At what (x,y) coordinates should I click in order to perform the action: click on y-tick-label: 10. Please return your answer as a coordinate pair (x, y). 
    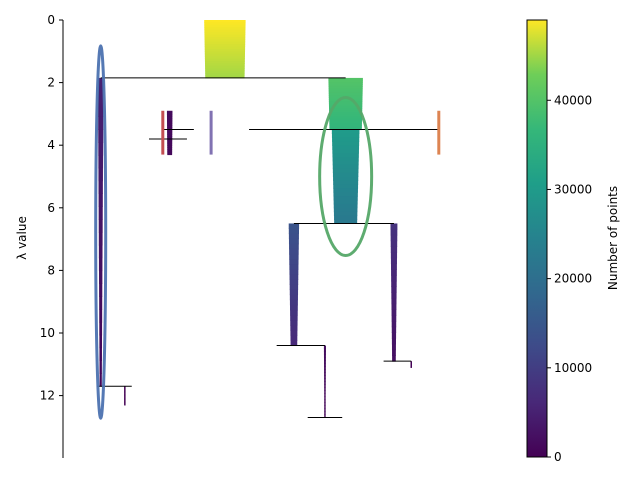
    Looking at the image, I should click on (47, 333).